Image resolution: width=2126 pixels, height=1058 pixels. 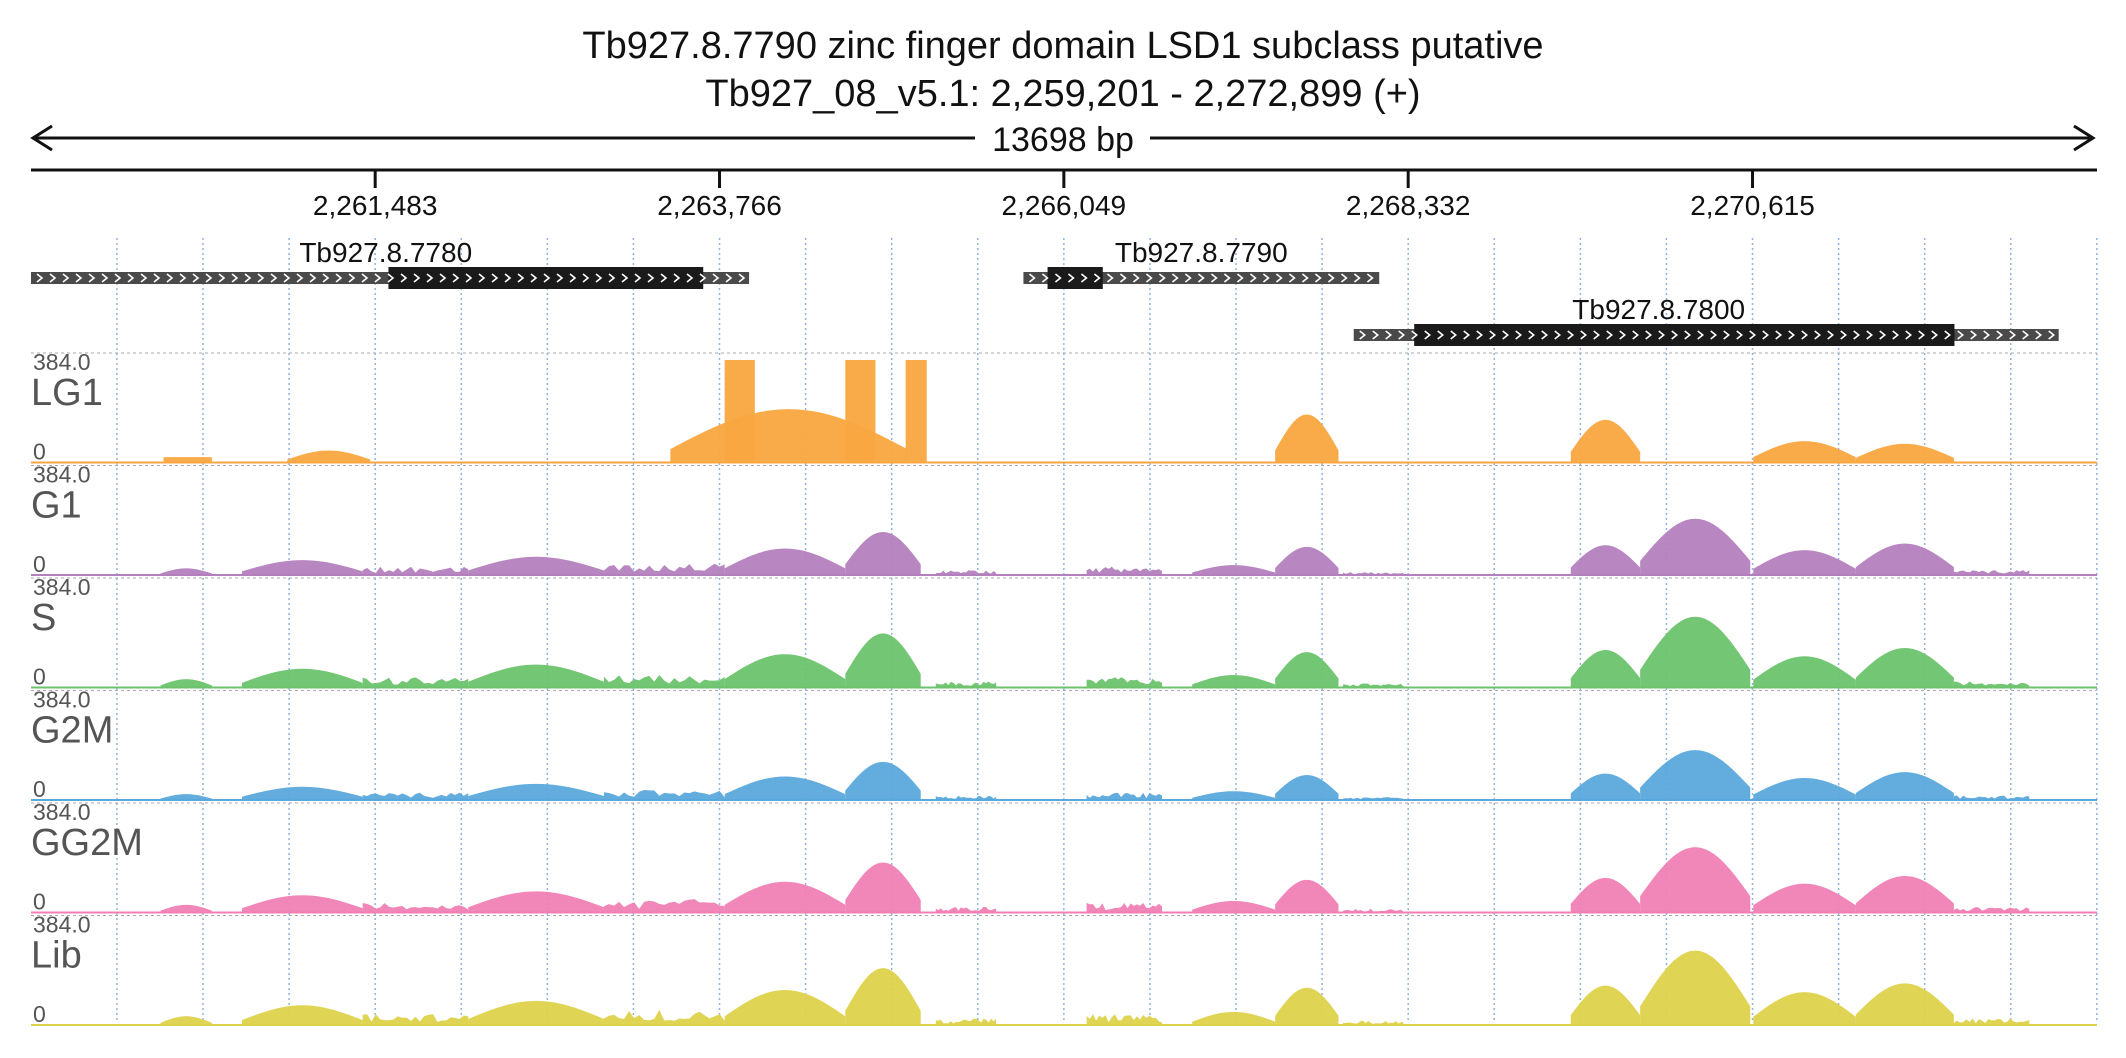 I want to click on track-name: LG1, so click(x=67, y=393).